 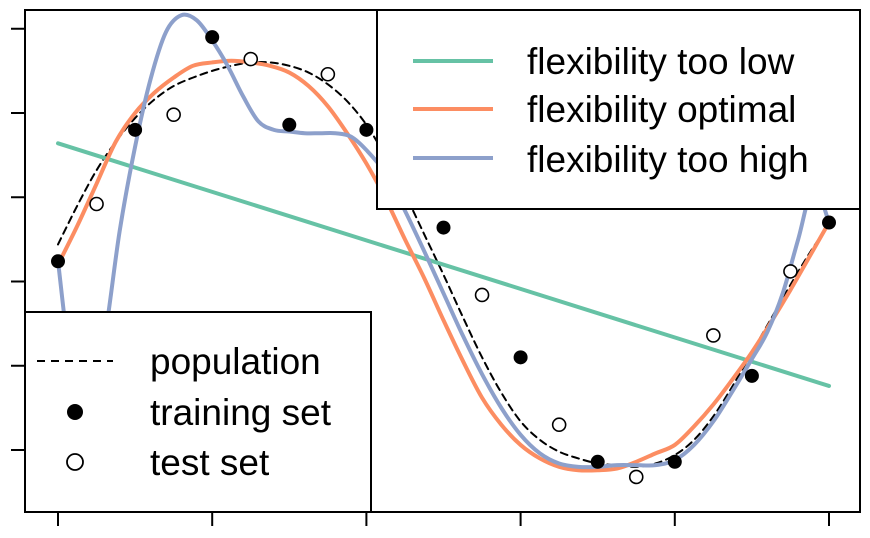 I want to click on legend-swatch-test, so click(x=75, y=462).